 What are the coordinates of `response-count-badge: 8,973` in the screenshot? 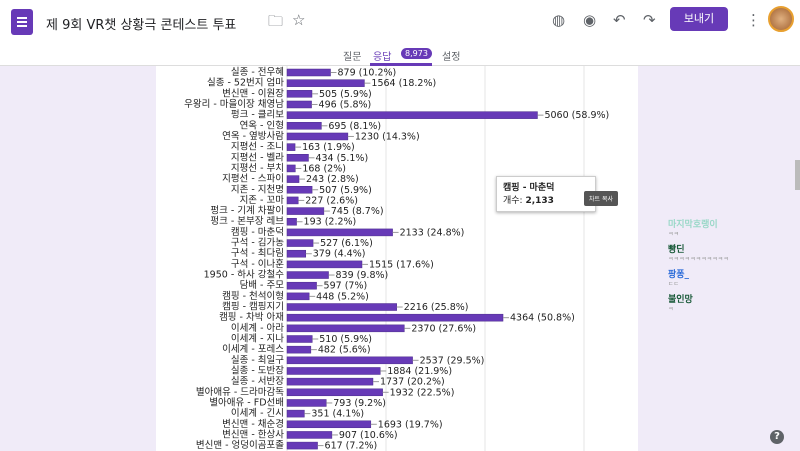 It's located at (416, 53).